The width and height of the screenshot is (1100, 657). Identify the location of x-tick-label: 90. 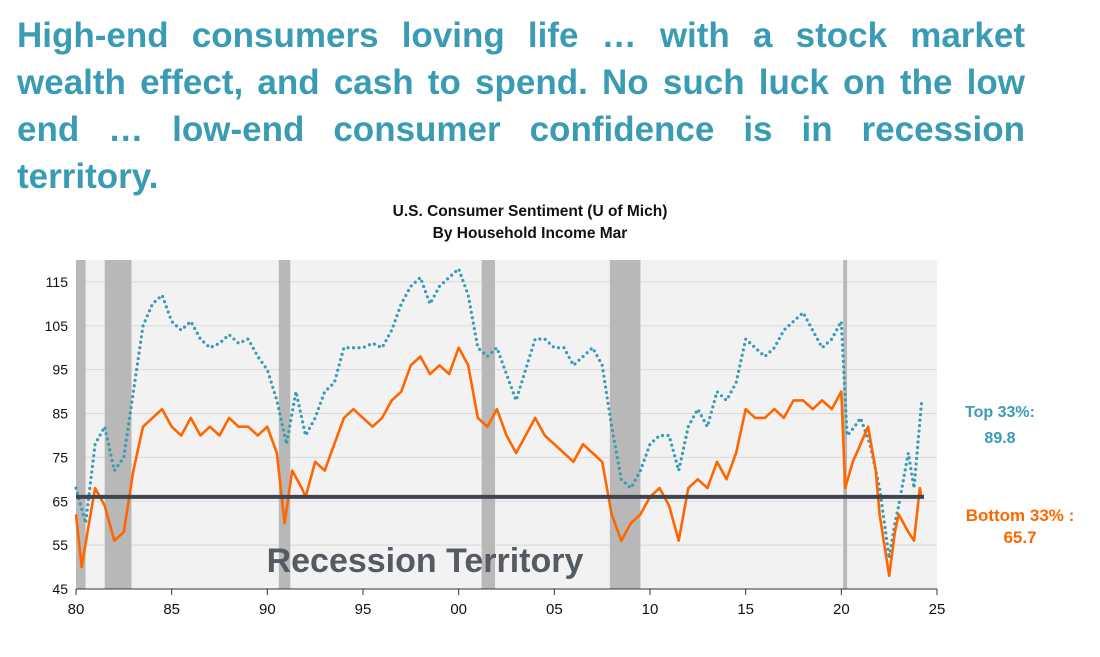
(267, 609).